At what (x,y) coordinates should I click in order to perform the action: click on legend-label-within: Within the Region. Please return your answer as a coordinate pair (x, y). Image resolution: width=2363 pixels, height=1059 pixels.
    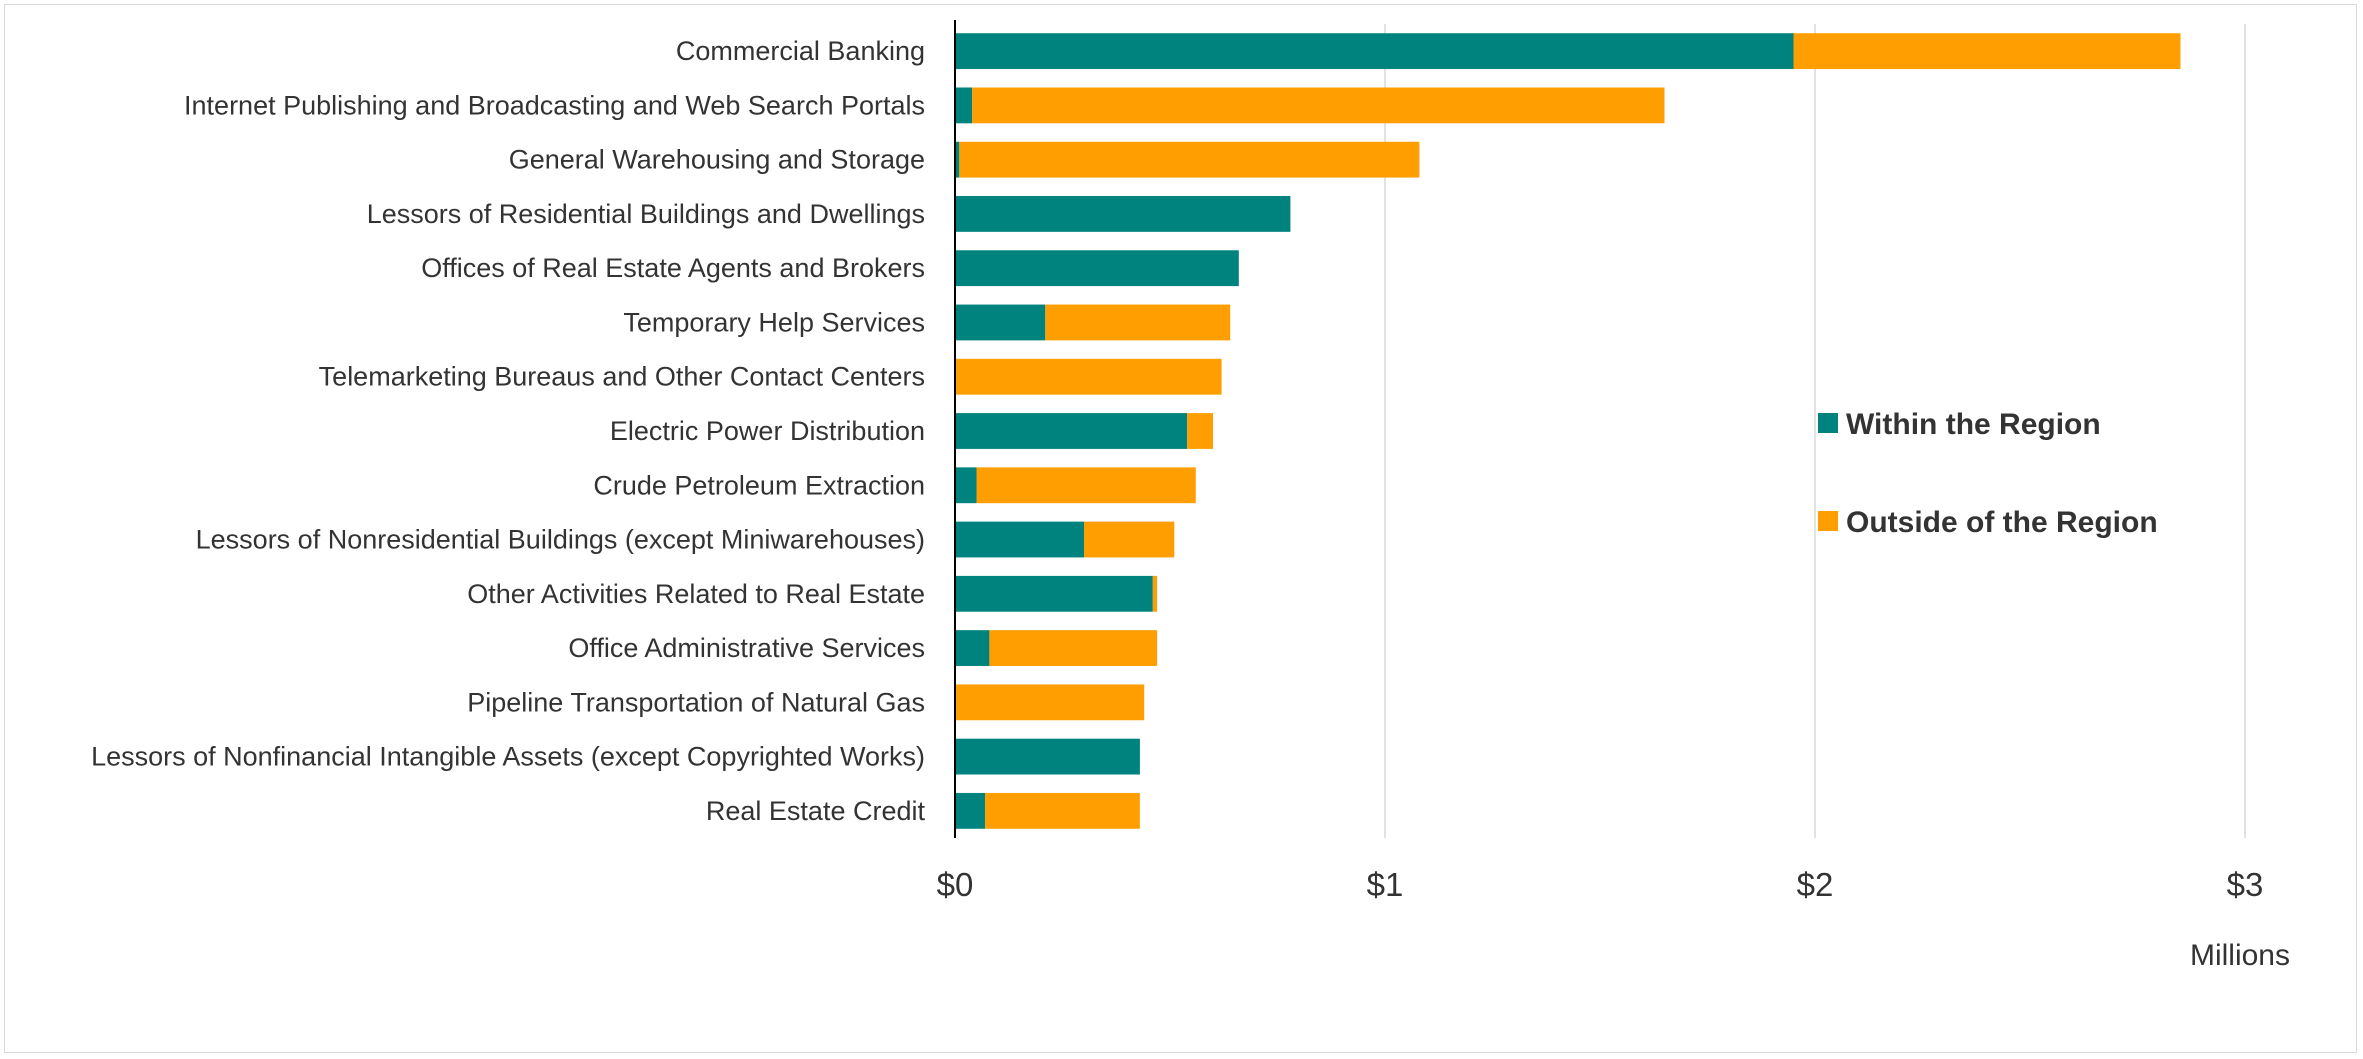
    Looking at the image, I should click on (1973, 424).